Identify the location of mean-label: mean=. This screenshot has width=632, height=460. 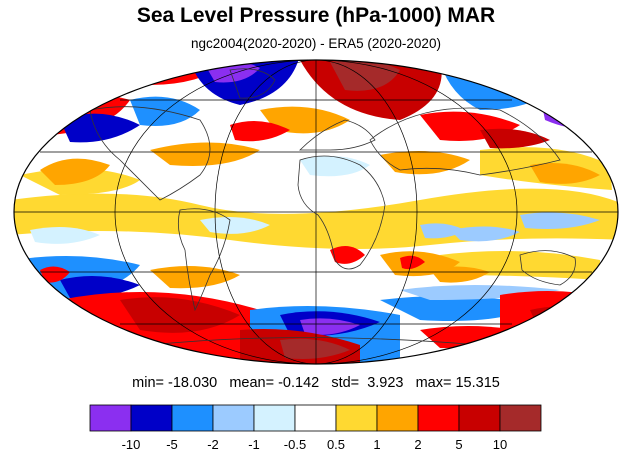
(252, 383).